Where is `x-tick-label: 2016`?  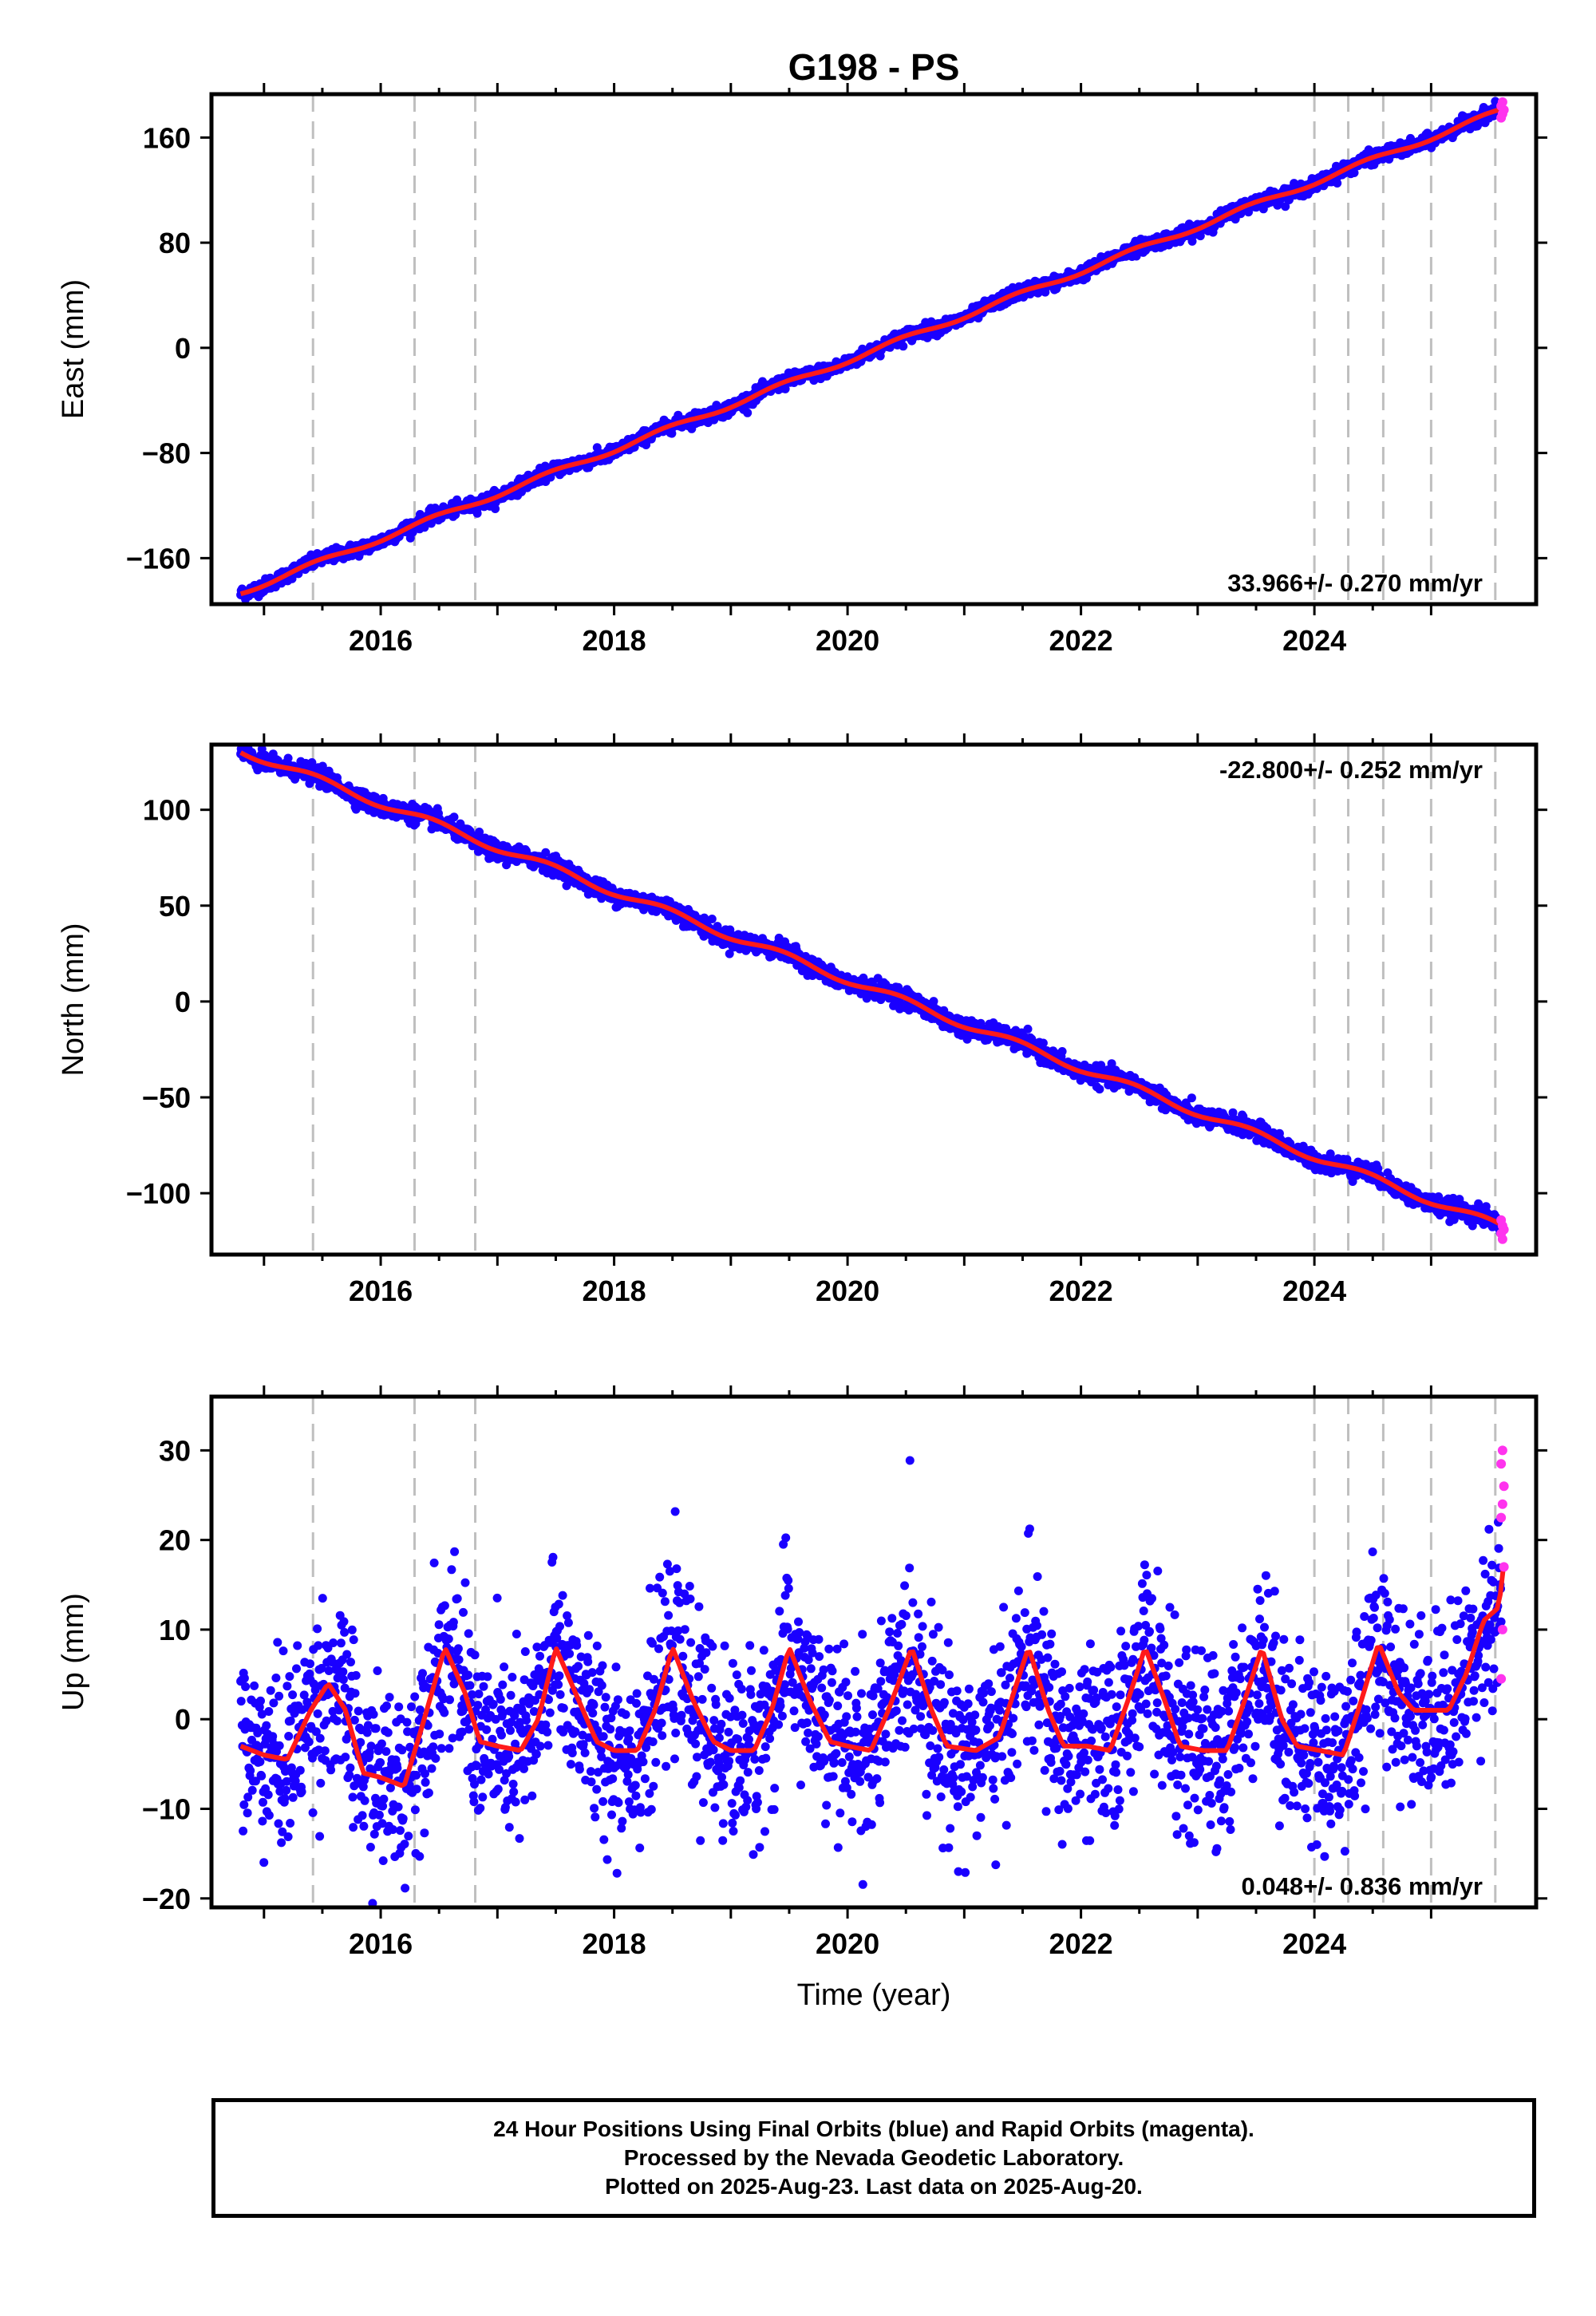 x-tick-label: 2016 is located at coordinates (381, 640).